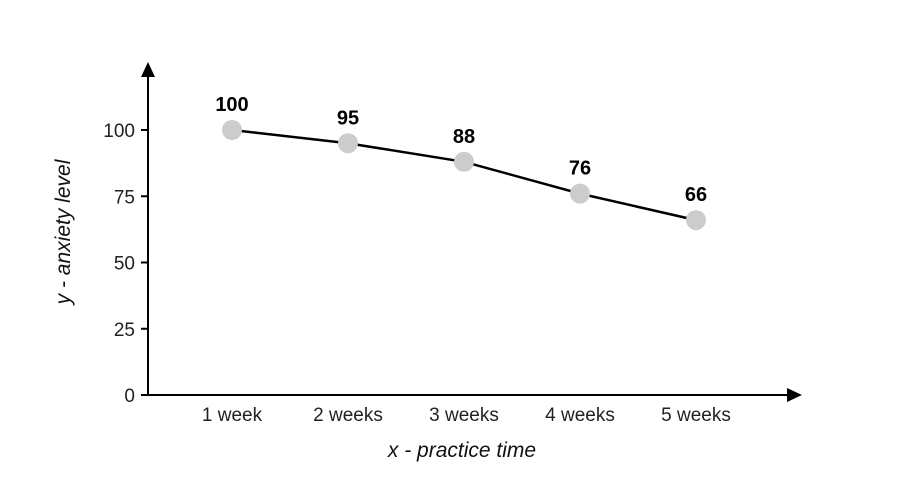 Image resolution: width=900 pixels, height=500 pixels. Describe the element at coordinates (231, 105) in the screenshot. I see `data-label: 100` at that location.